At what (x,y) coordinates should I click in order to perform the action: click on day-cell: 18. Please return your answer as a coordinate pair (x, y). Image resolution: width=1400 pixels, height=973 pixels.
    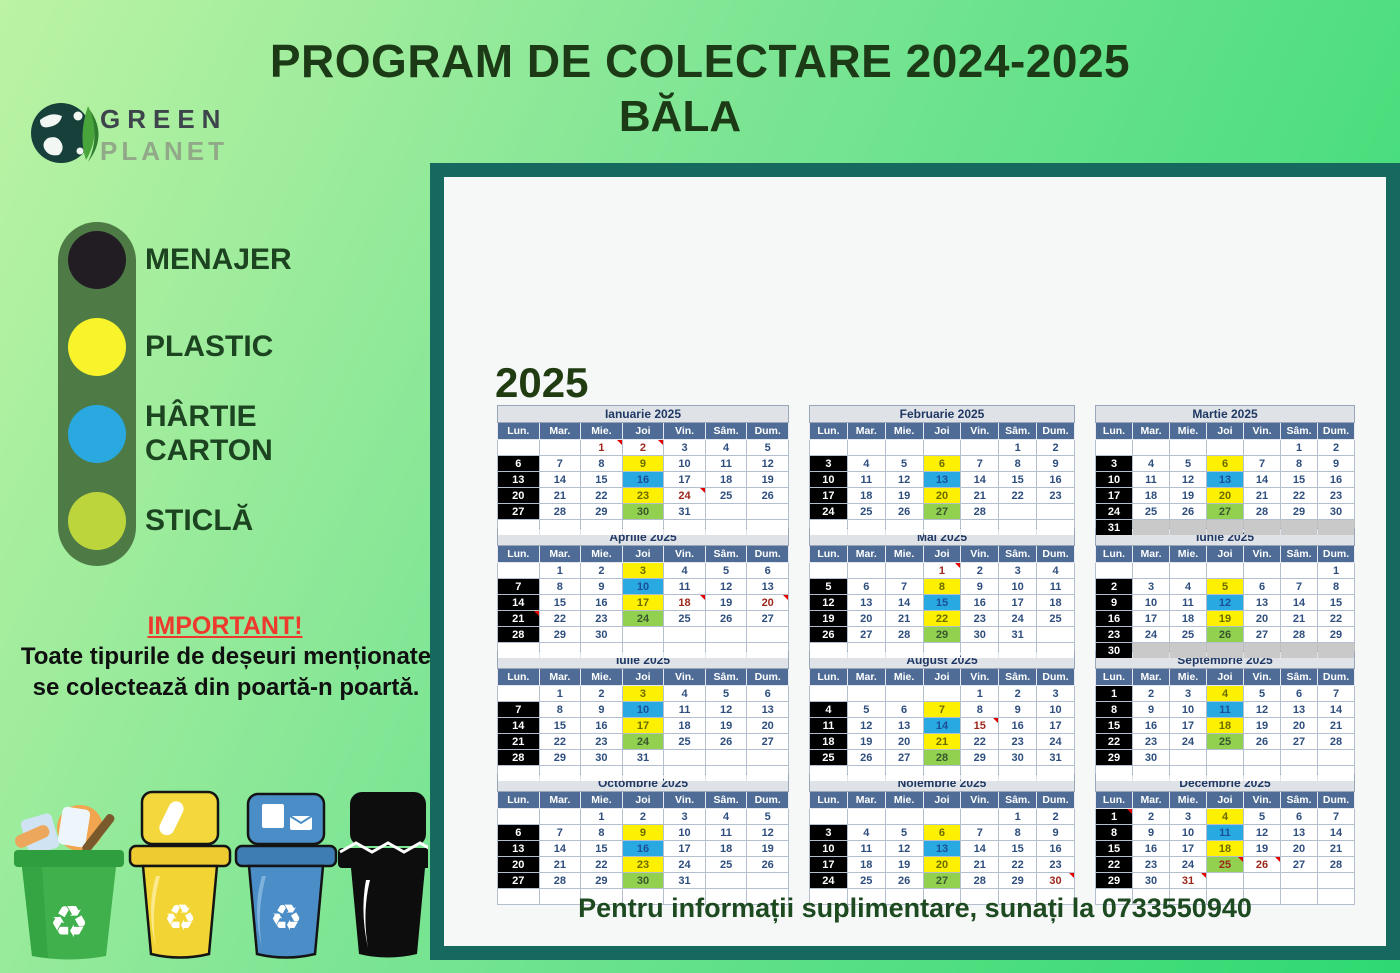
    Looking at the image, I should click on (726, 848).